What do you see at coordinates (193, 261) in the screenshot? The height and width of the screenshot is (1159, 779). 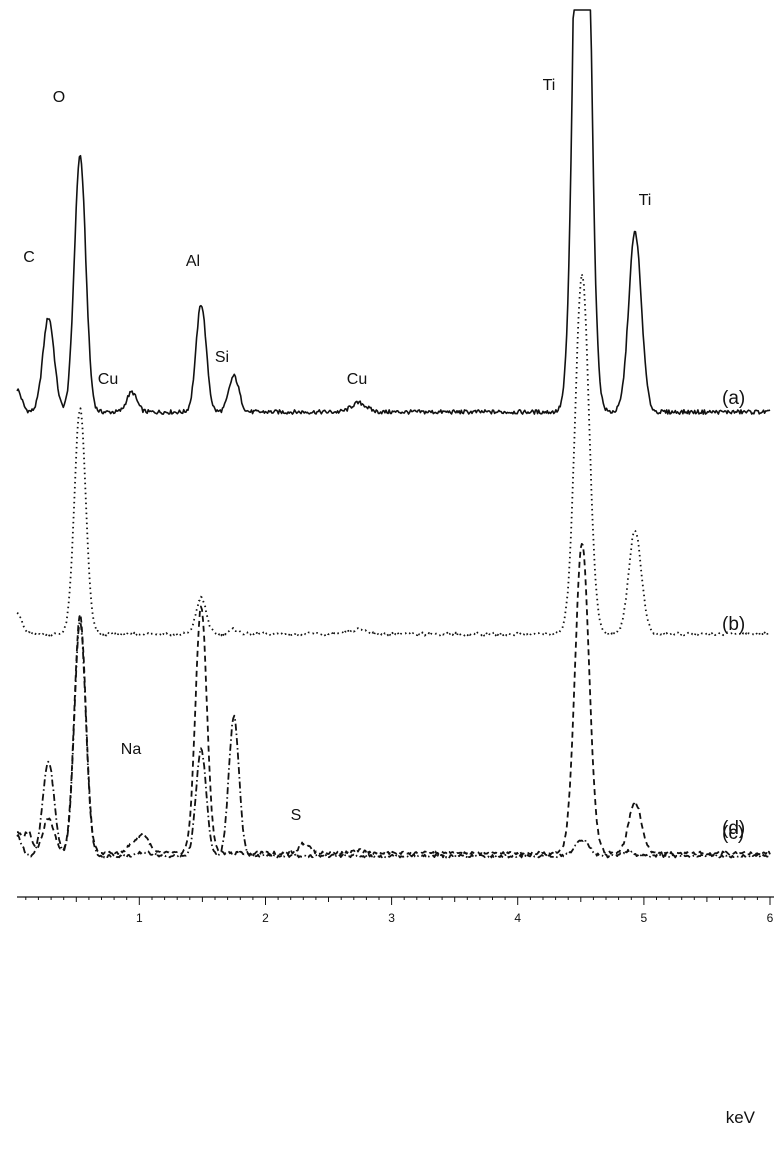 I see `peak-label-al: Al` at bounding box center [193, 261].